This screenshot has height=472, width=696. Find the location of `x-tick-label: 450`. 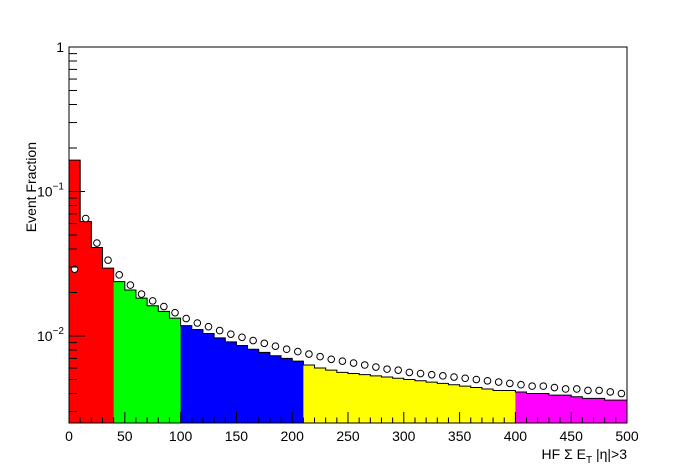

x-tick-label: 450 is located at coordinates (572, 436).